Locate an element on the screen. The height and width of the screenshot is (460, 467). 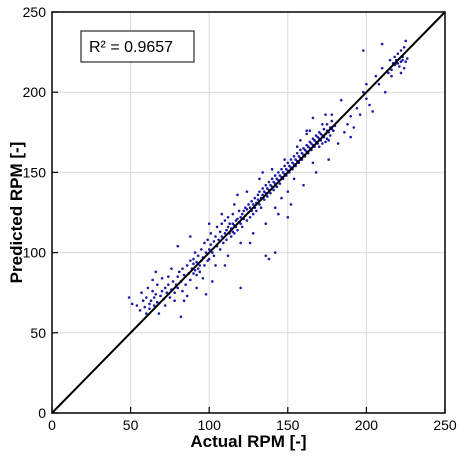
x-tick-label: 250 is located at coordinates (445, 425).